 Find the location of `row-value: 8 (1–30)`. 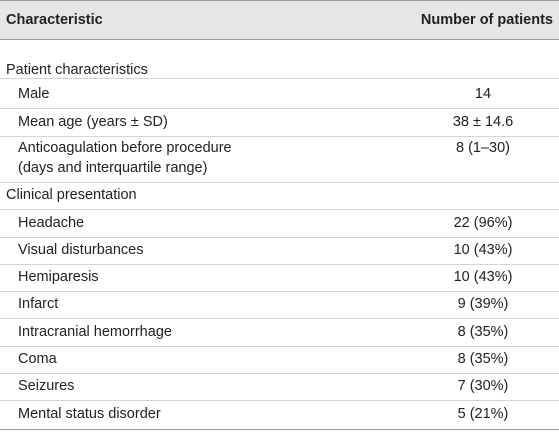

row-value: 8 (1–30) is located at coordinates (482, 148).